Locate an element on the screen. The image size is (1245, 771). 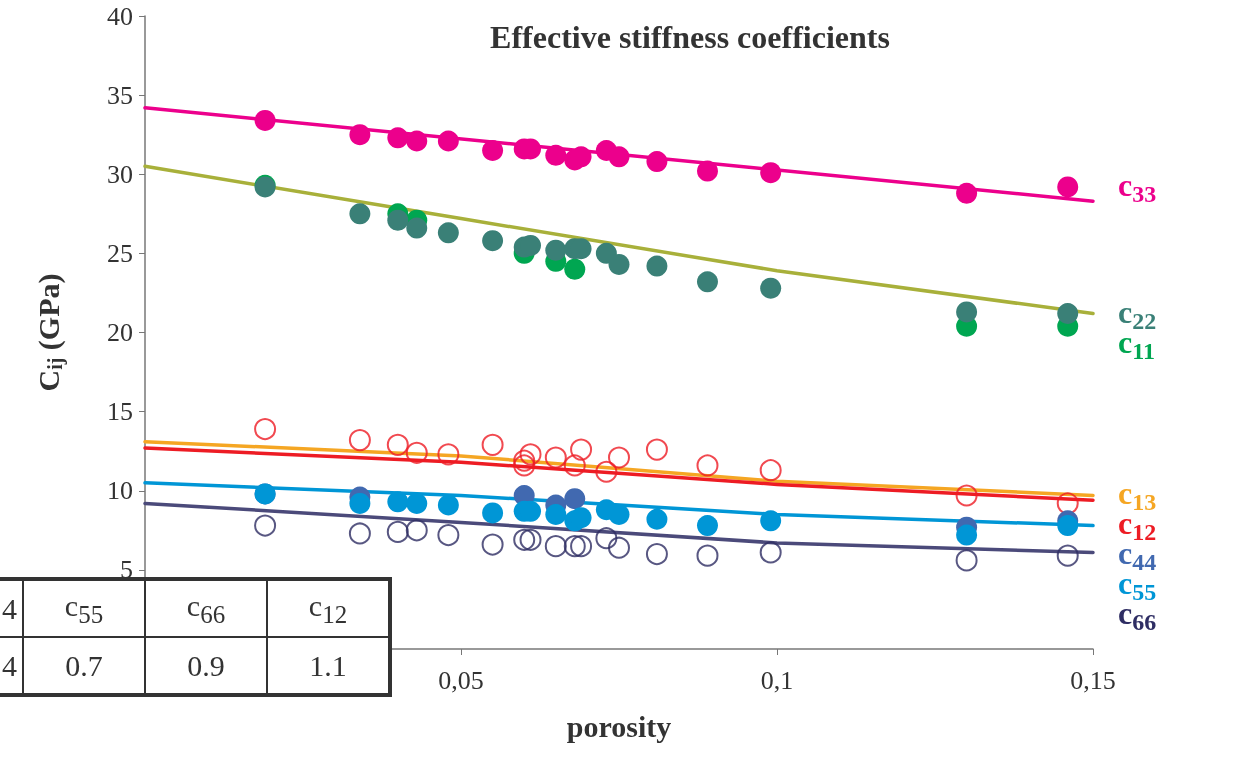
y-axis-title: Cij (GPa) is located at coordinates (49, 332).